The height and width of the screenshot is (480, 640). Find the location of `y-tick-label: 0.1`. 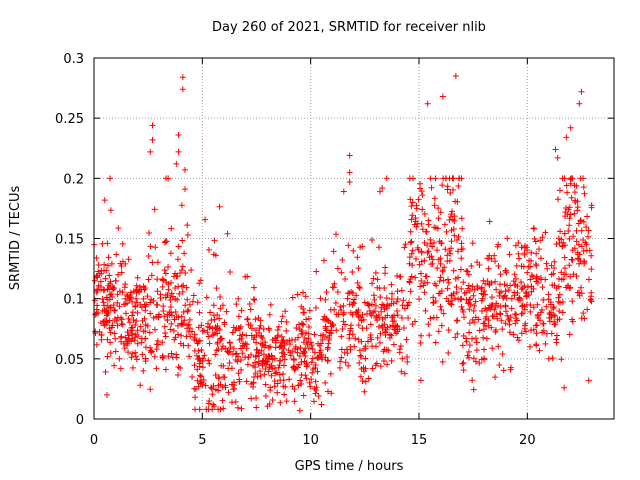

y-tick-label: 0.1 is located at coordinates (73, 300).